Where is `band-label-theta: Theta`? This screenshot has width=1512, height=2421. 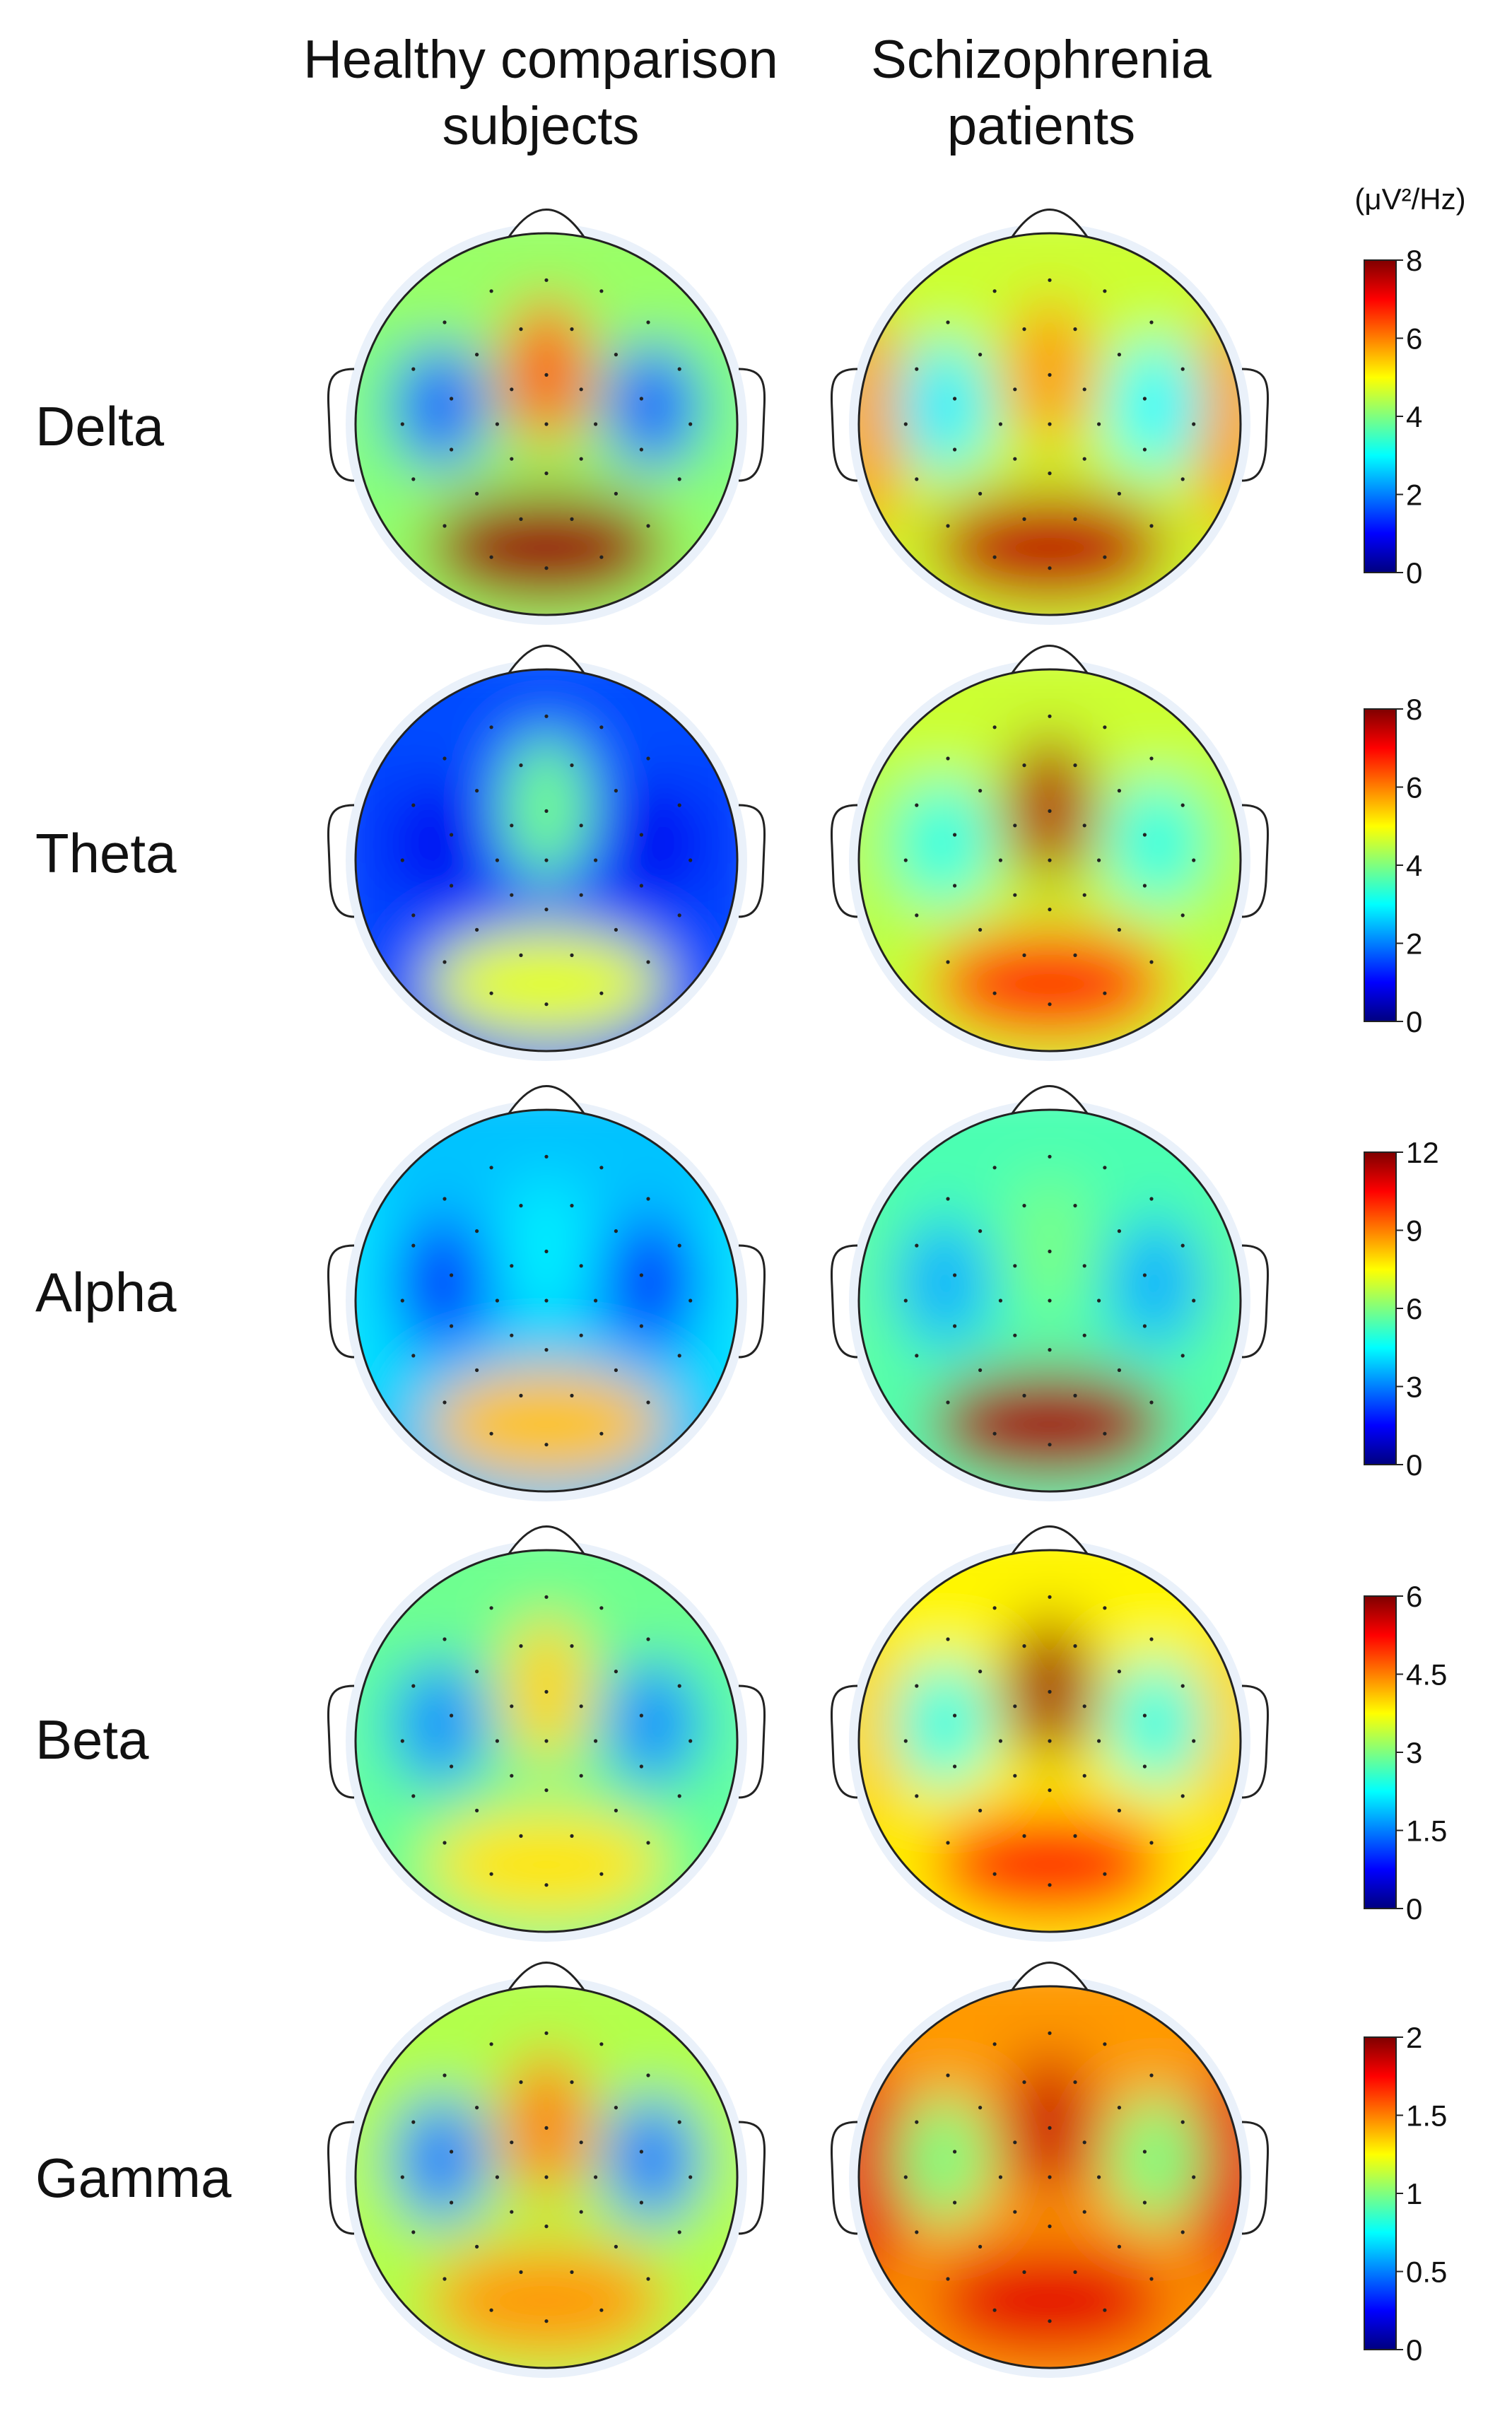 band-label-theta: Theta is located at coordinates (106, 853).